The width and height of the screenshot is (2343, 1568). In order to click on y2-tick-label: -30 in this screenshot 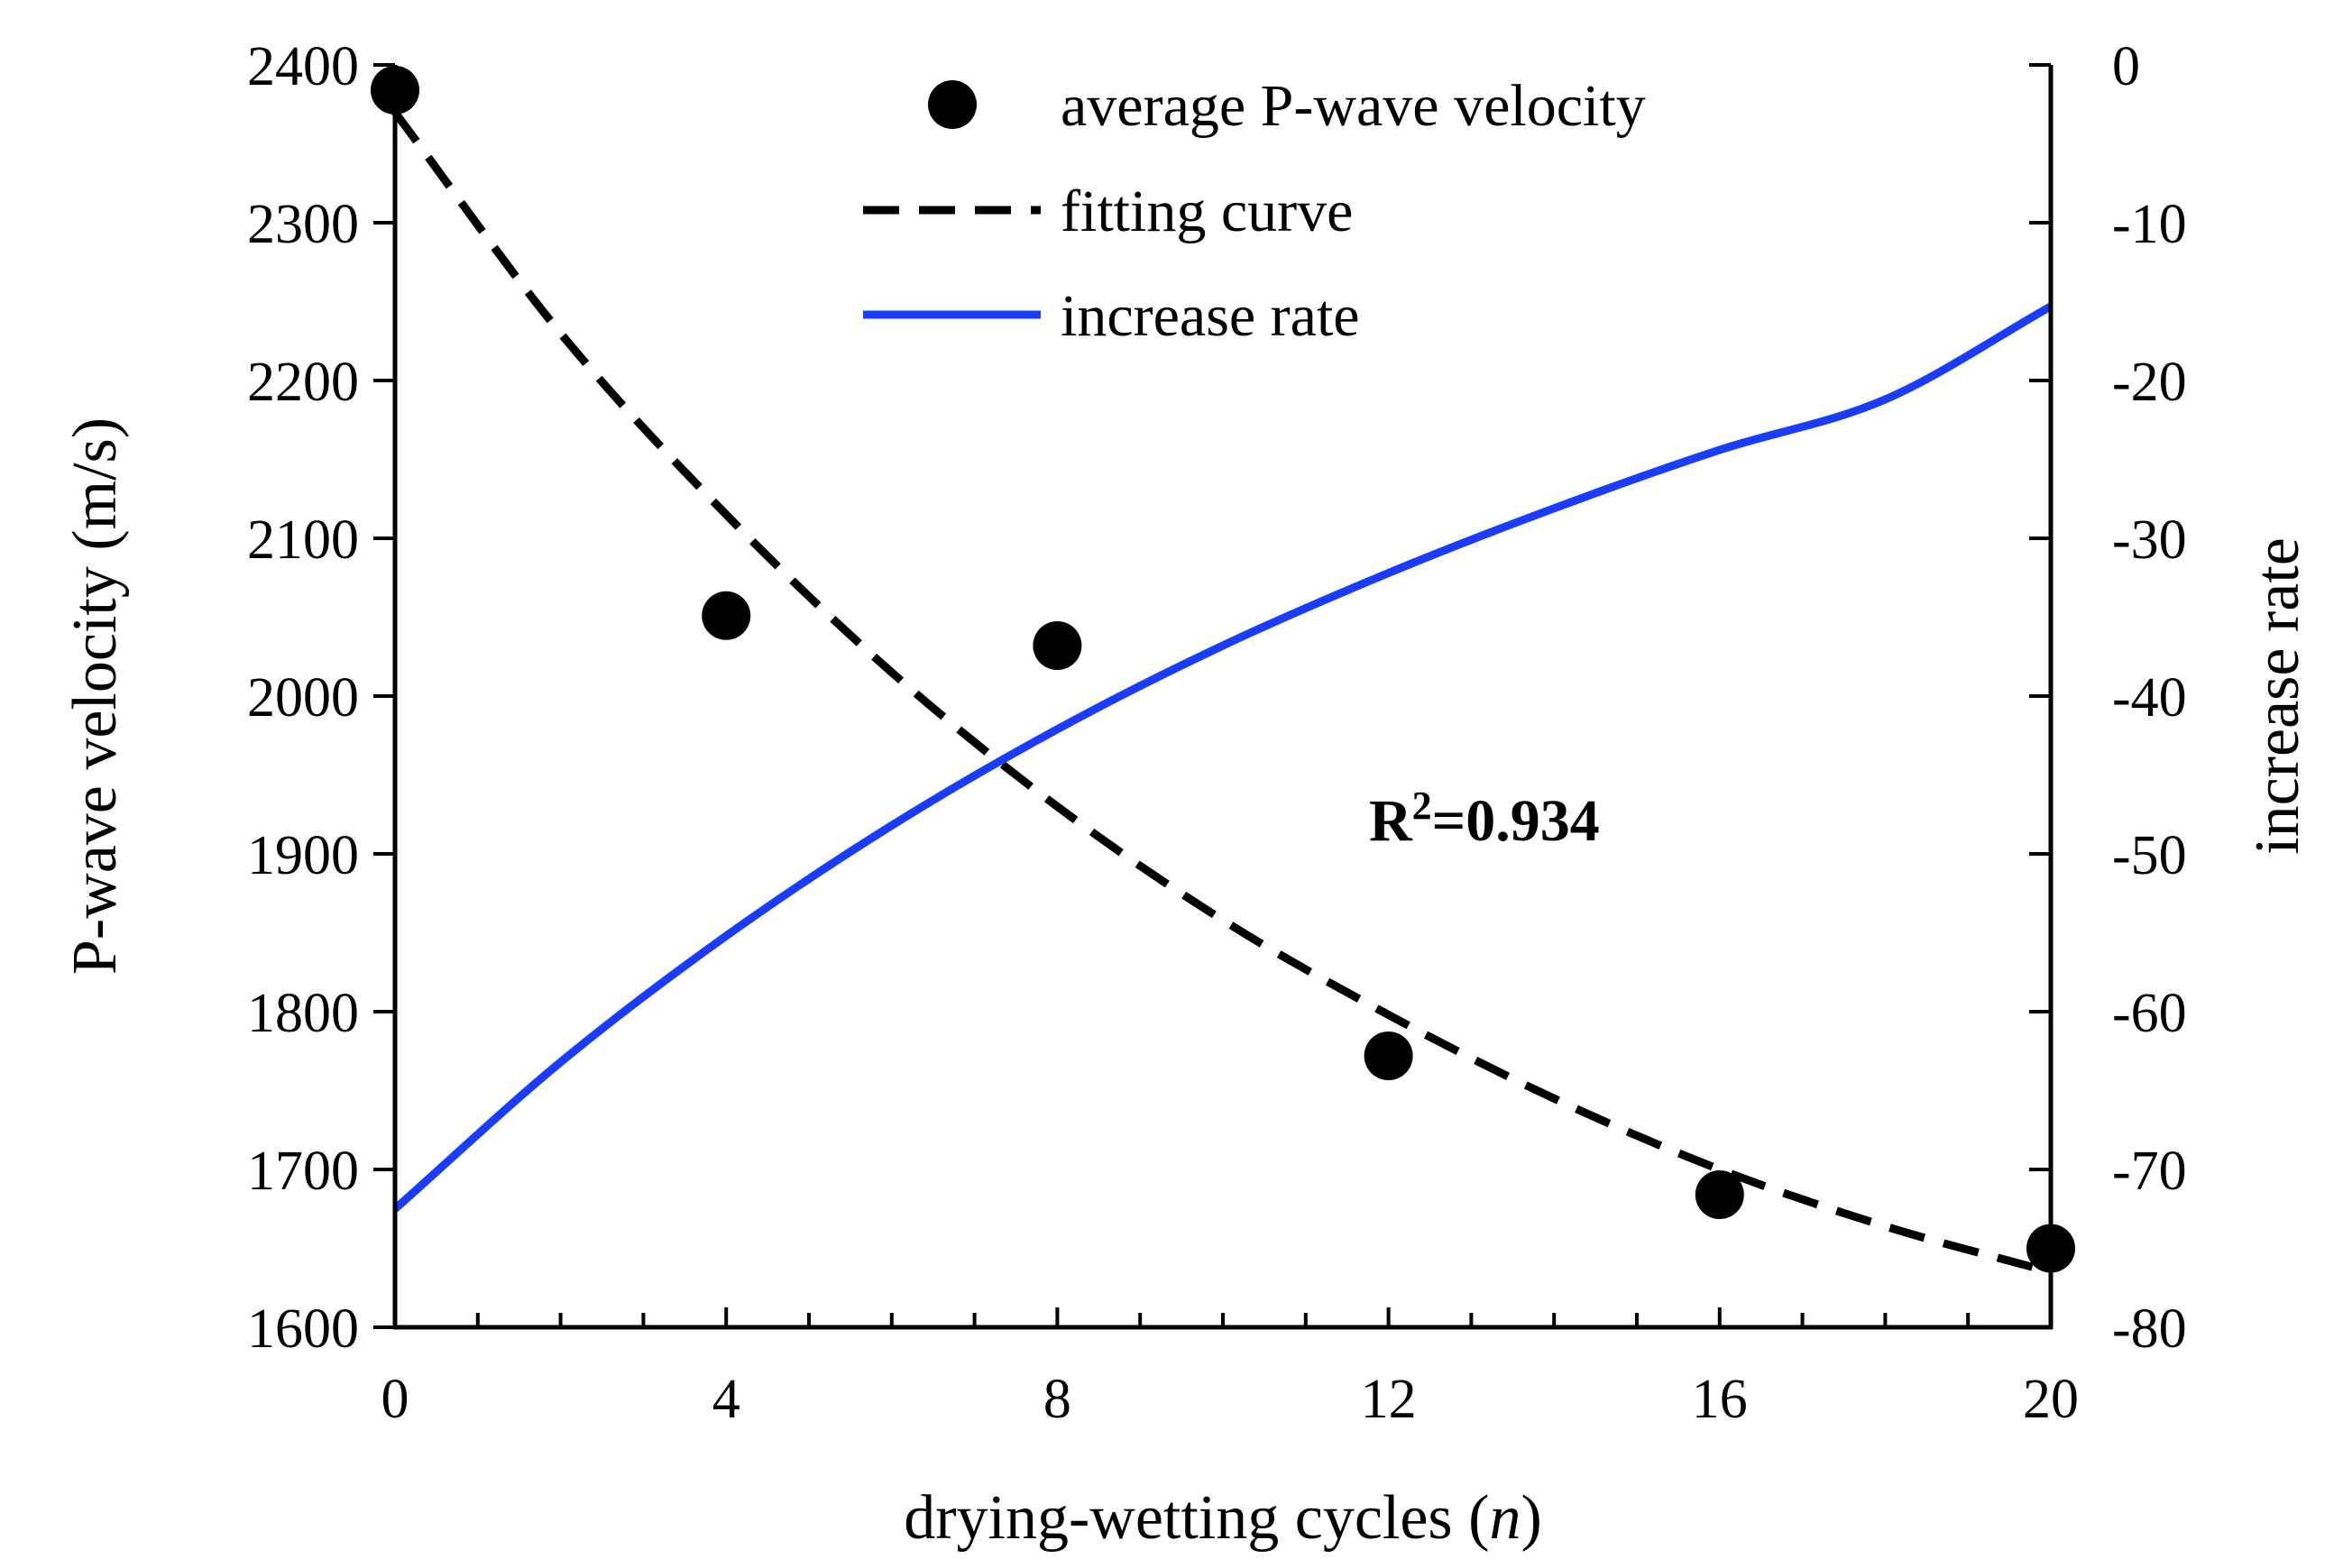, I will do `click(2149, 540)`.